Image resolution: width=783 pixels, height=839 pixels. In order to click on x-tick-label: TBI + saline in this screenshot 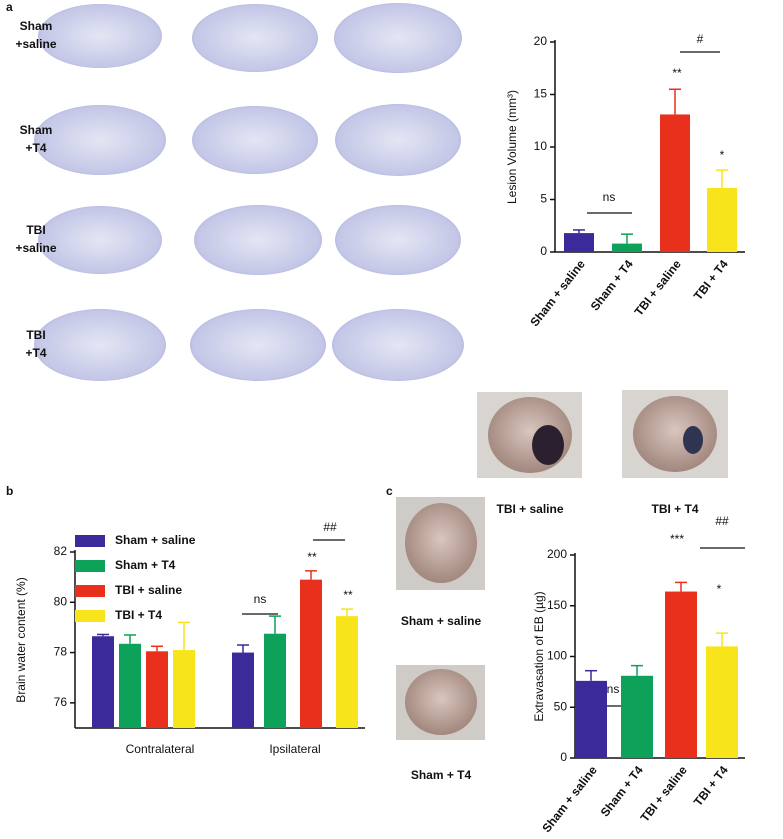, I will do `click(658, 288)`.